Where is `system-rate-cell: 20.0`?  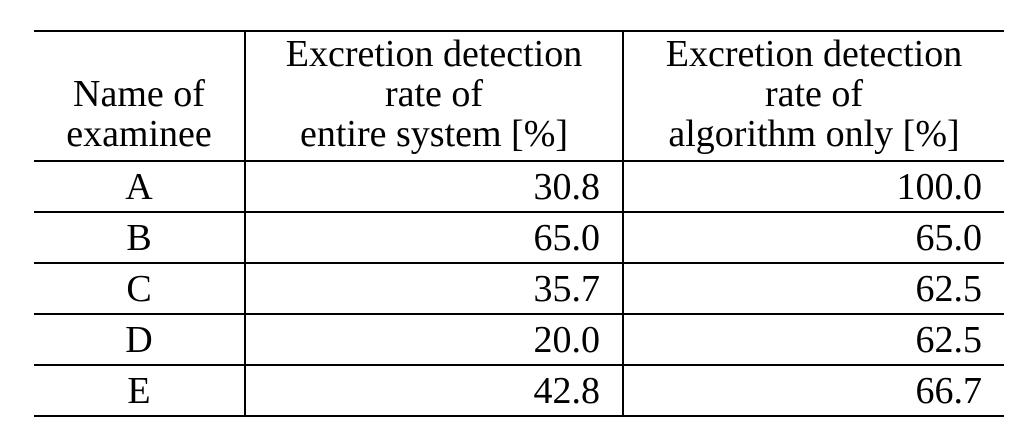
system-rate-cell: 20.0 is located at coordinates (433, 339).